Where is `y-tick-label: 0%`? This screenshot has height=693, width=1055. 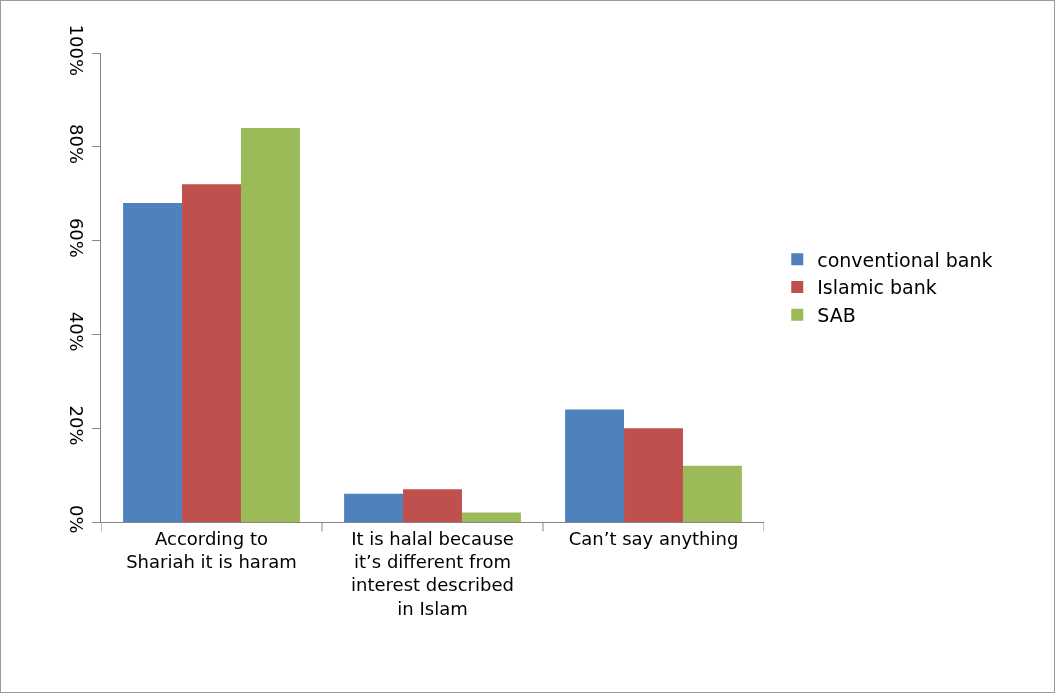
y-tick-label: 0% is located at coordinates (77, 519).